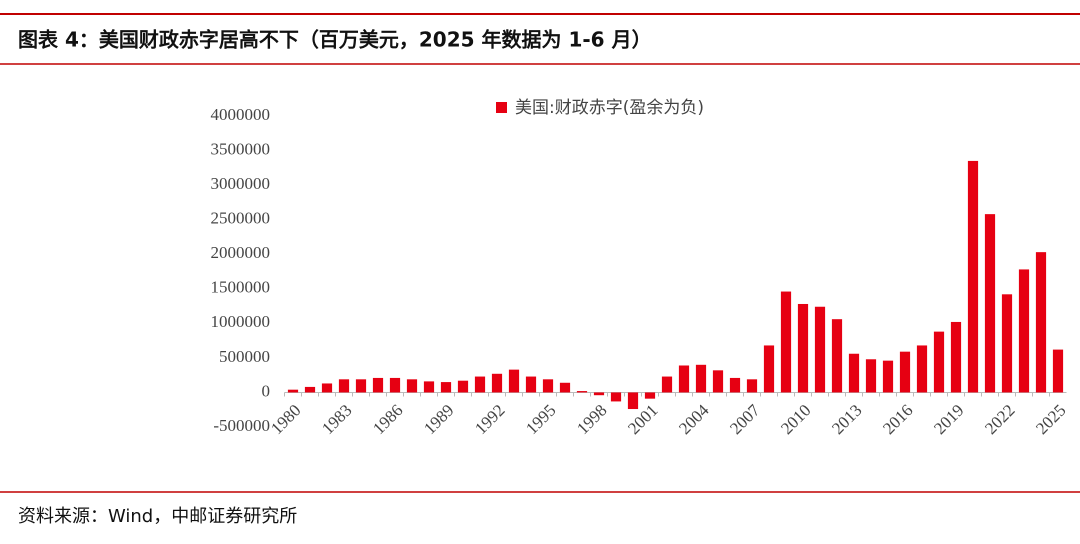  I want to click on x-tick-label: 1983, so click(336, 419).